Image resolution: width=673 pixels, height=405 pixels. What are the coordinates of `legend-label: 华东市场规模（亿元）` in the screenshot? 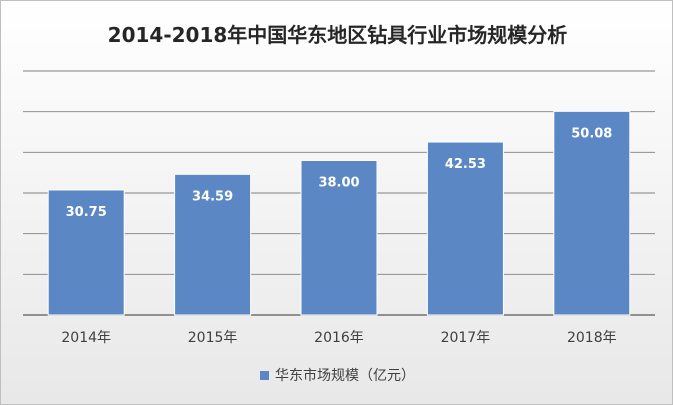 It's located at (345, 376).